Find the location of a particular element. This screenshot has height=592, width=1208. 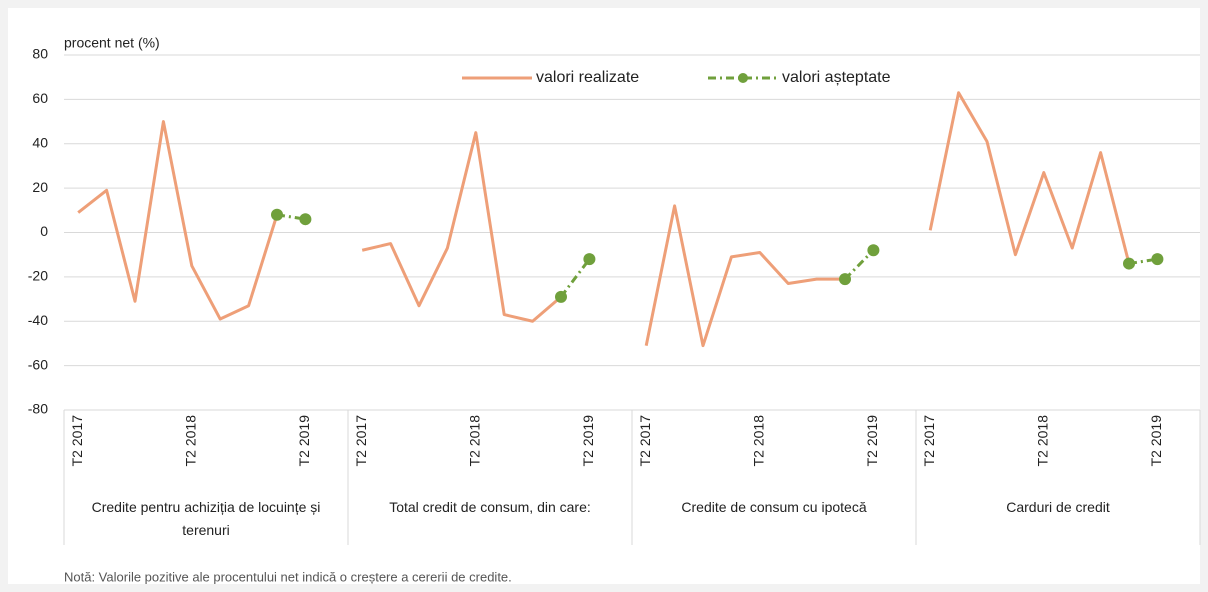

y-axis-label: procent net (%) is located at coordinates (112, 43).